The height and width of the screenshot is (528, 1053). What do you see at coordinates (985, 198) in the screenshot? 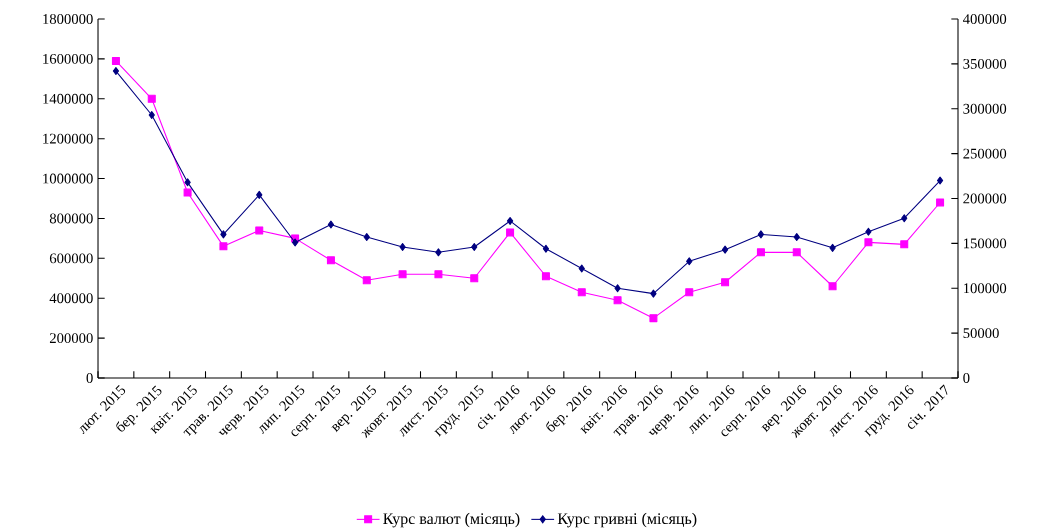
I see `y2-tick-label: 200000` at bounding box center [985, 198].